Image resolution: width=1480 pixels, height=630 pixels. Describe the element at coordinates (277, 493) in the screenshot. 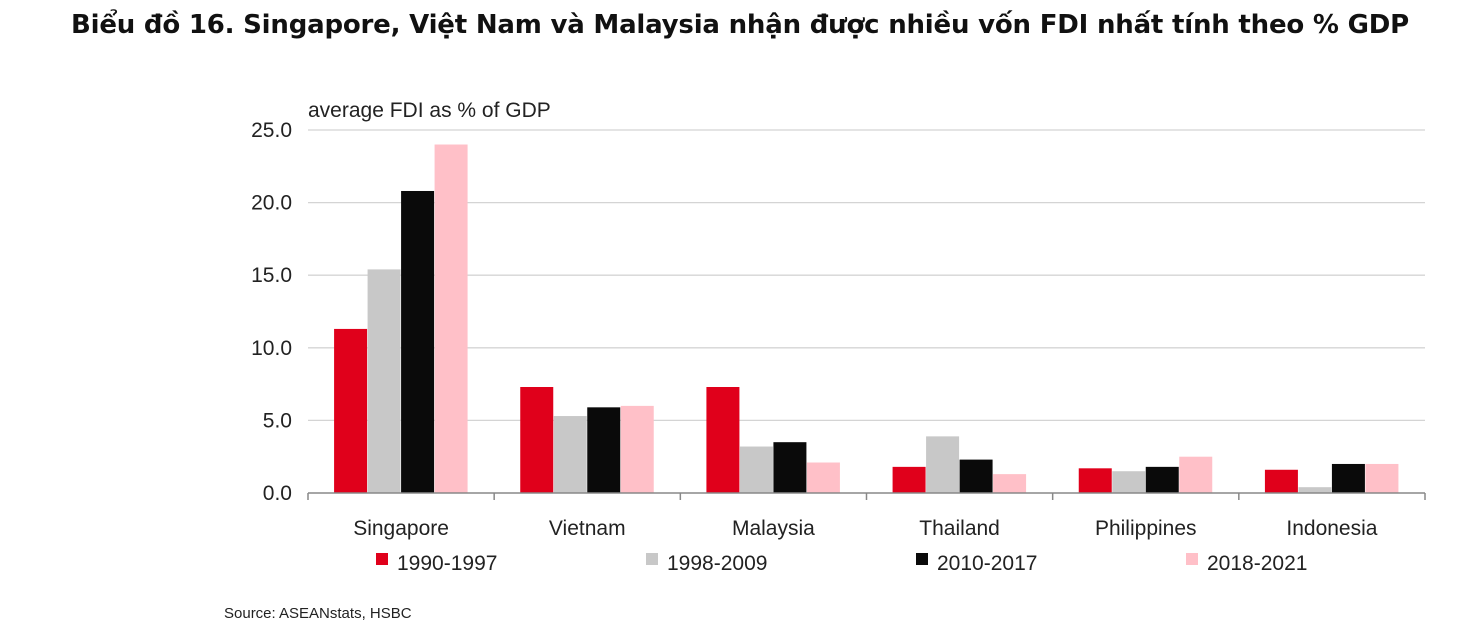

I see `y-tick-label: 0.0` at that location.